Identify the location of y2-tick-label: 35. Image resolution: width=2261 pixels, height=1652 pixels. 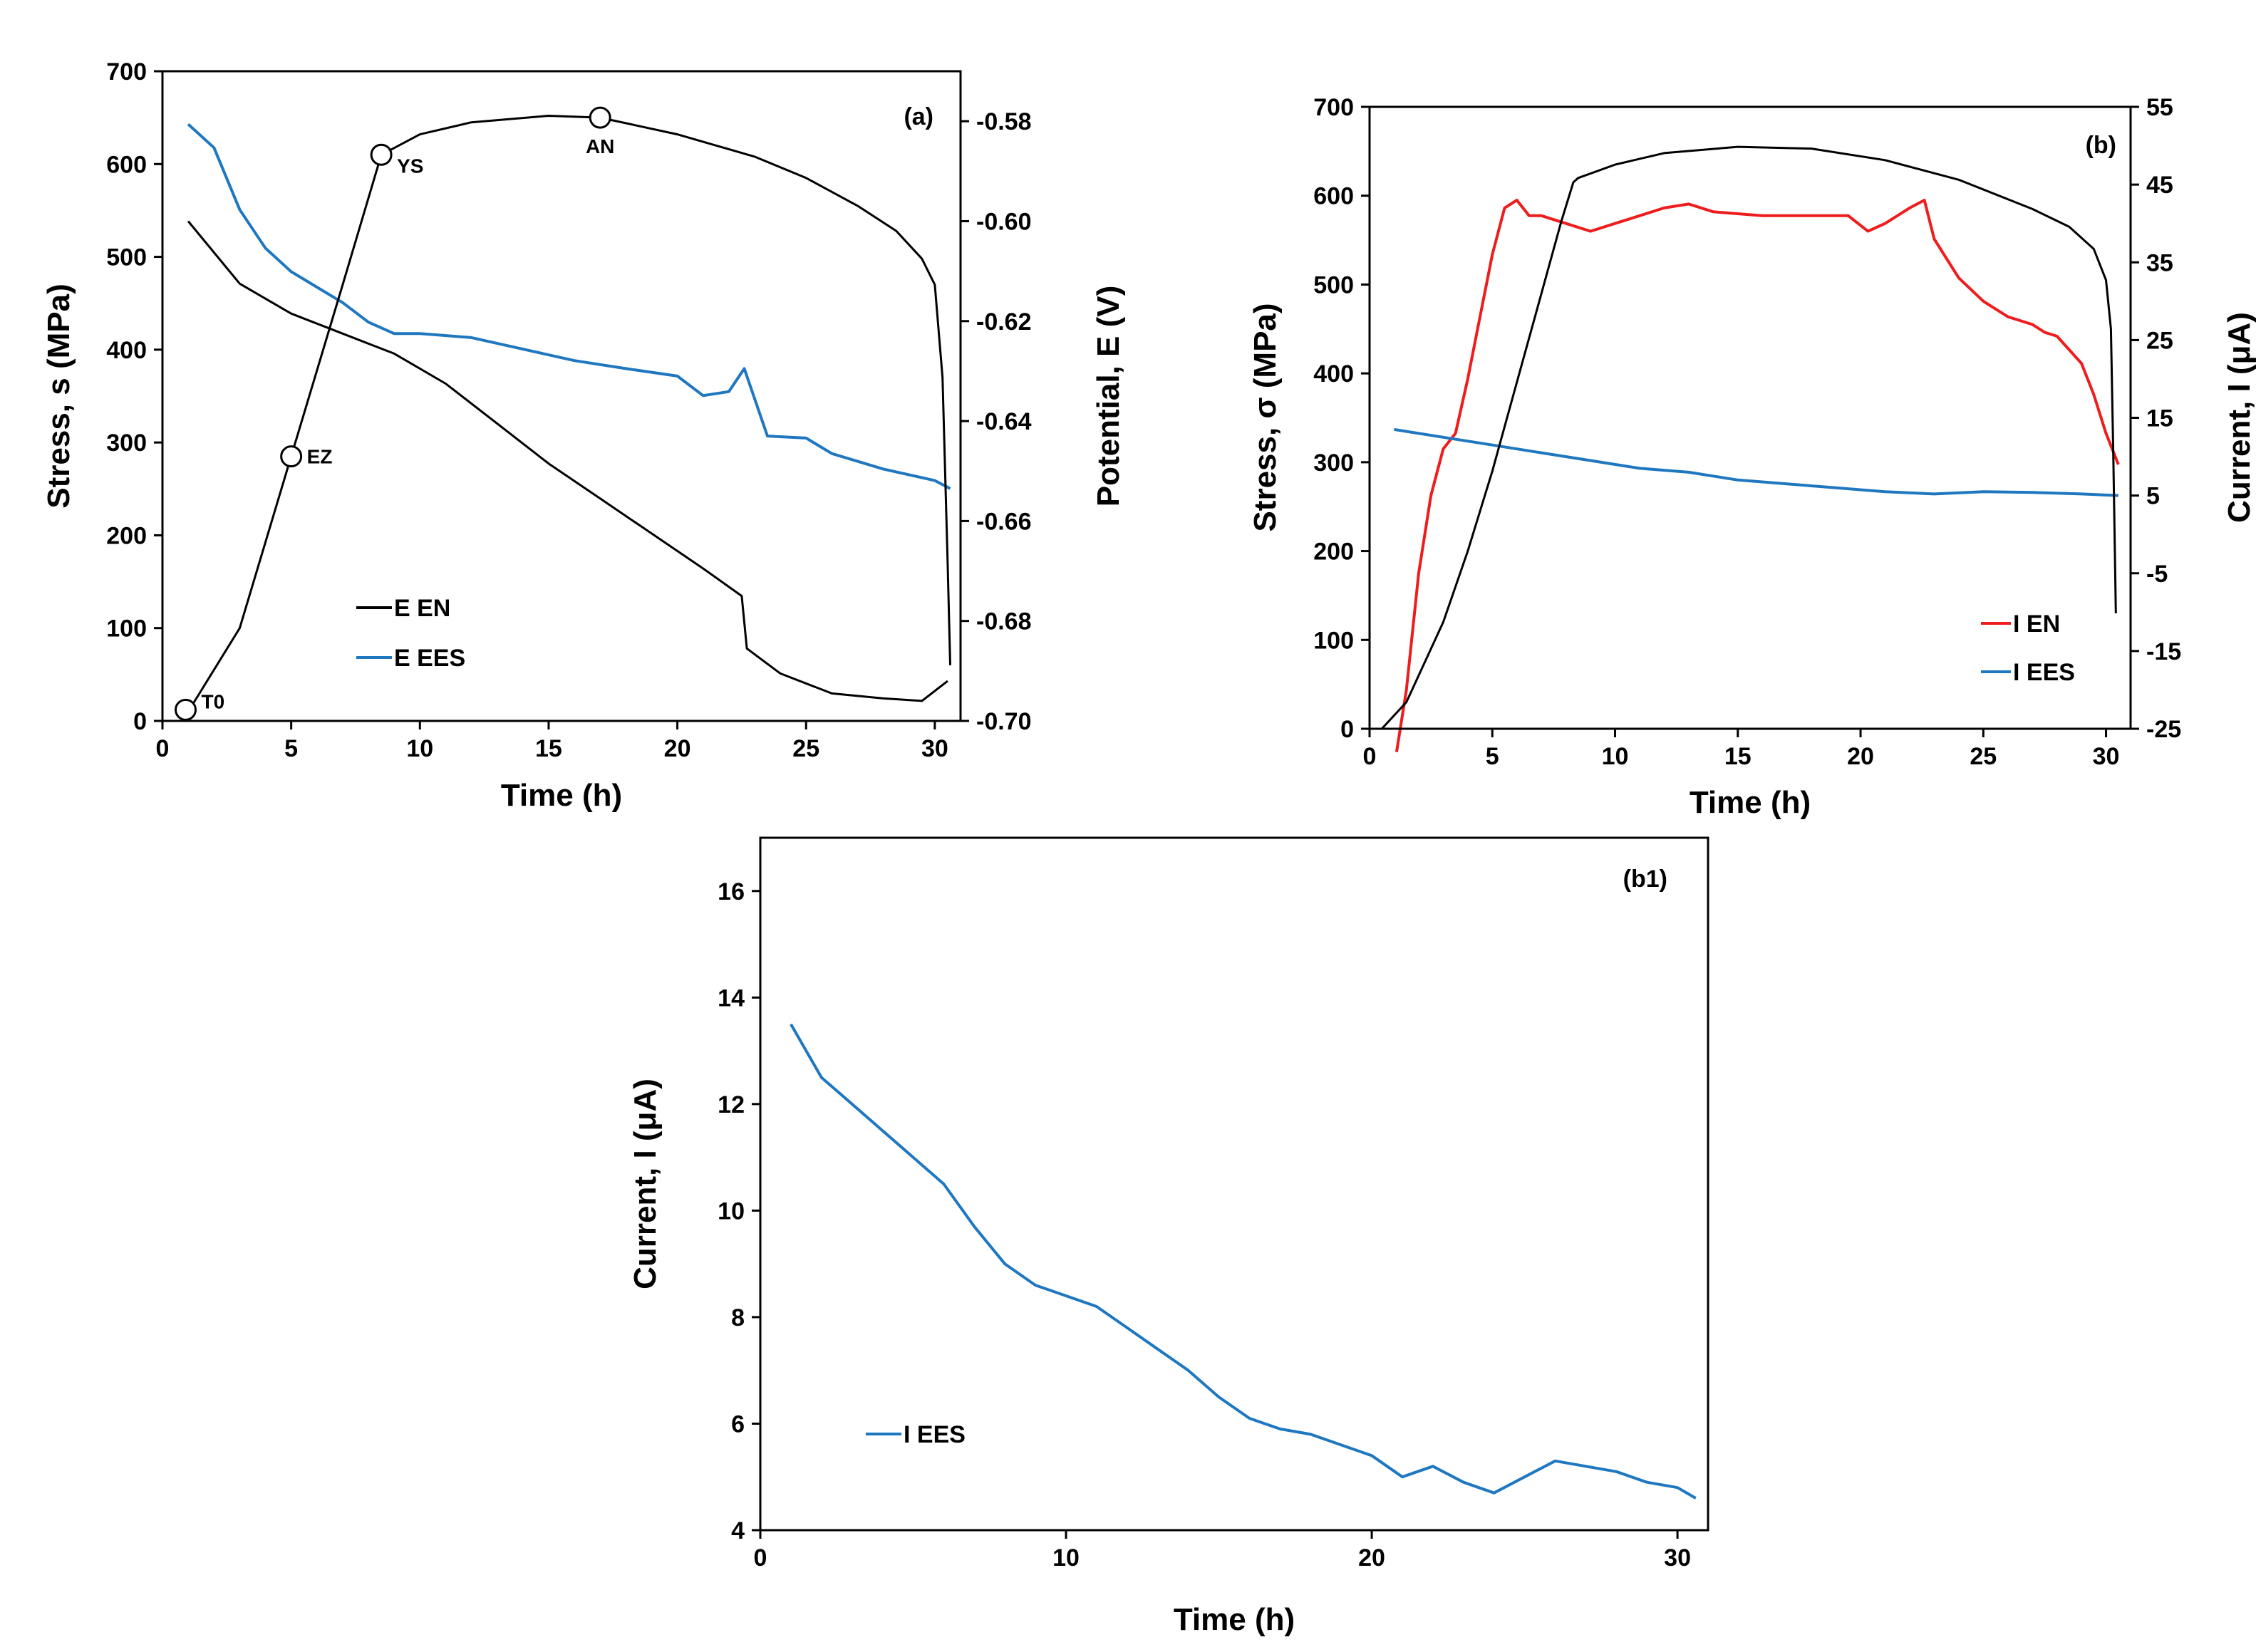
(2159, 262).